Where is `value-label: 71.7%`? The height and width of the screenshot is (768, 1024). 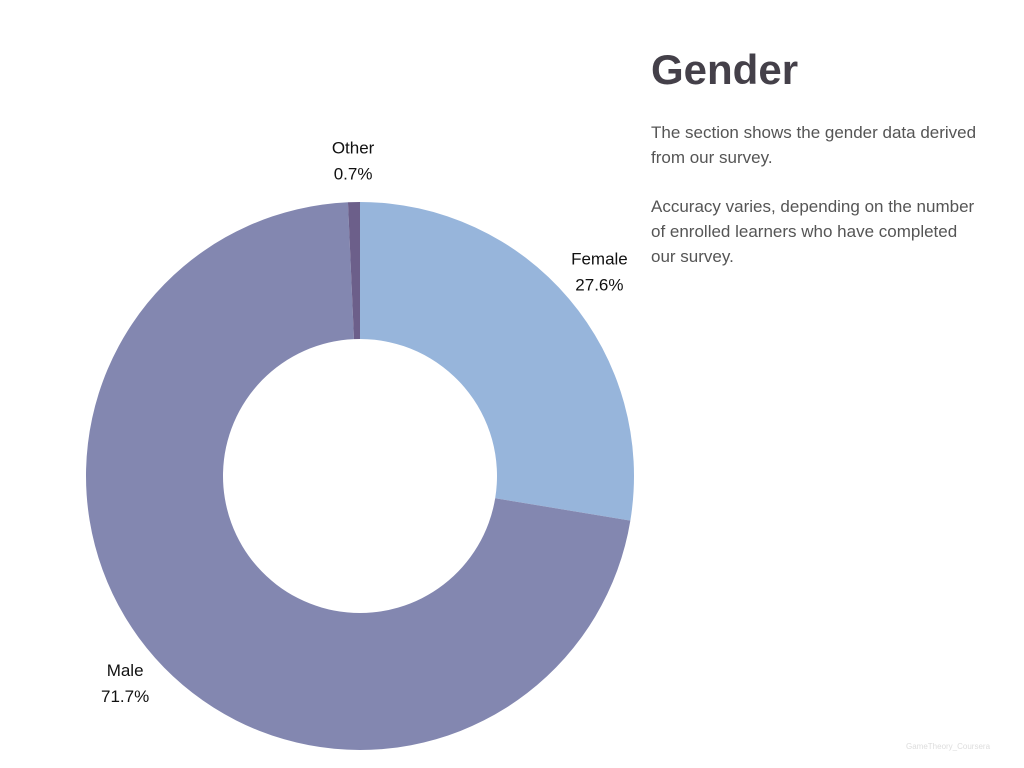 value-label: 71.7% is located at coordinates (125, 696).